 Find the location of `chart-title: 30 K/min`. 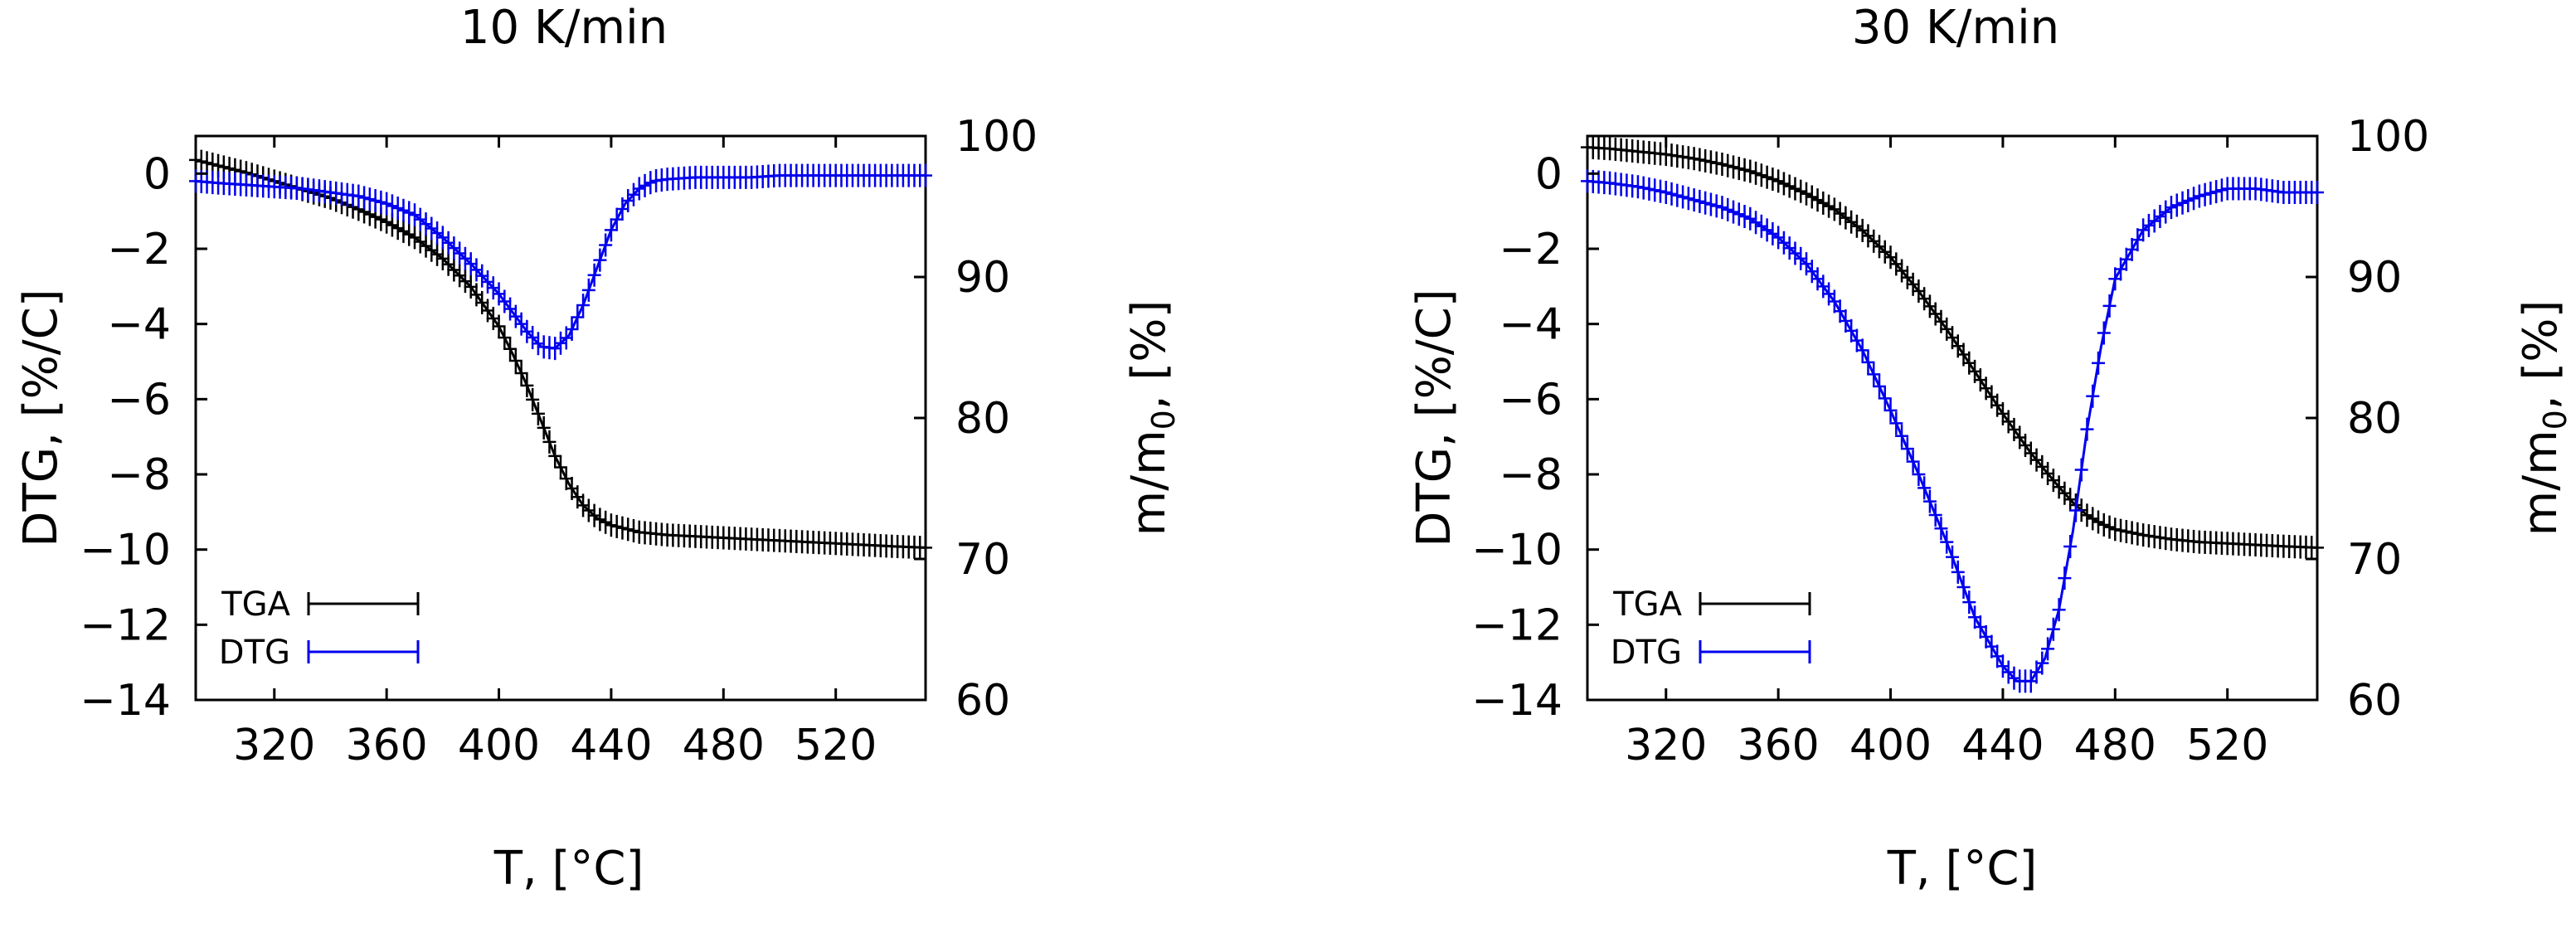

chart-title: 30 K/min is located at coordinates (1956, 28).